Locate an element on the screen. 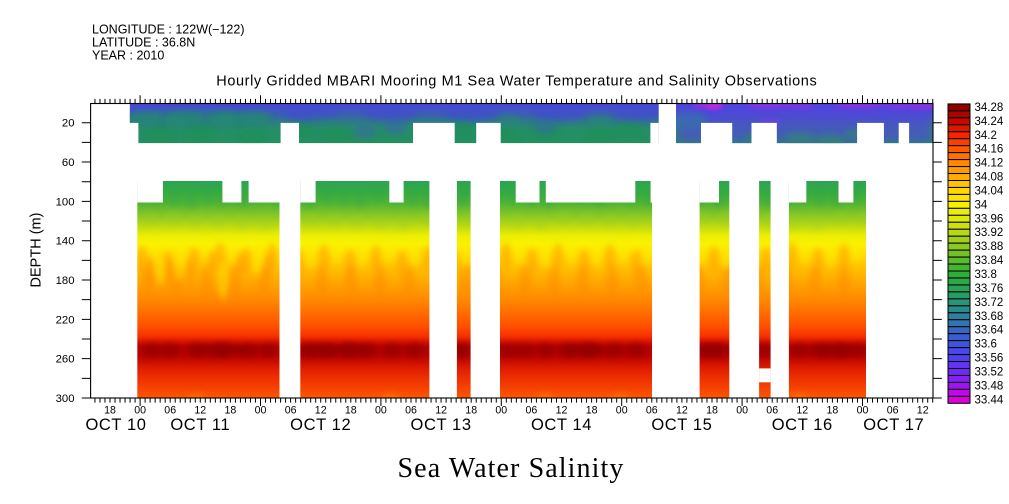 The height and width of the screenshot is (504, 1009). svg-text: 33.52 is located at coordinates (989, 373).